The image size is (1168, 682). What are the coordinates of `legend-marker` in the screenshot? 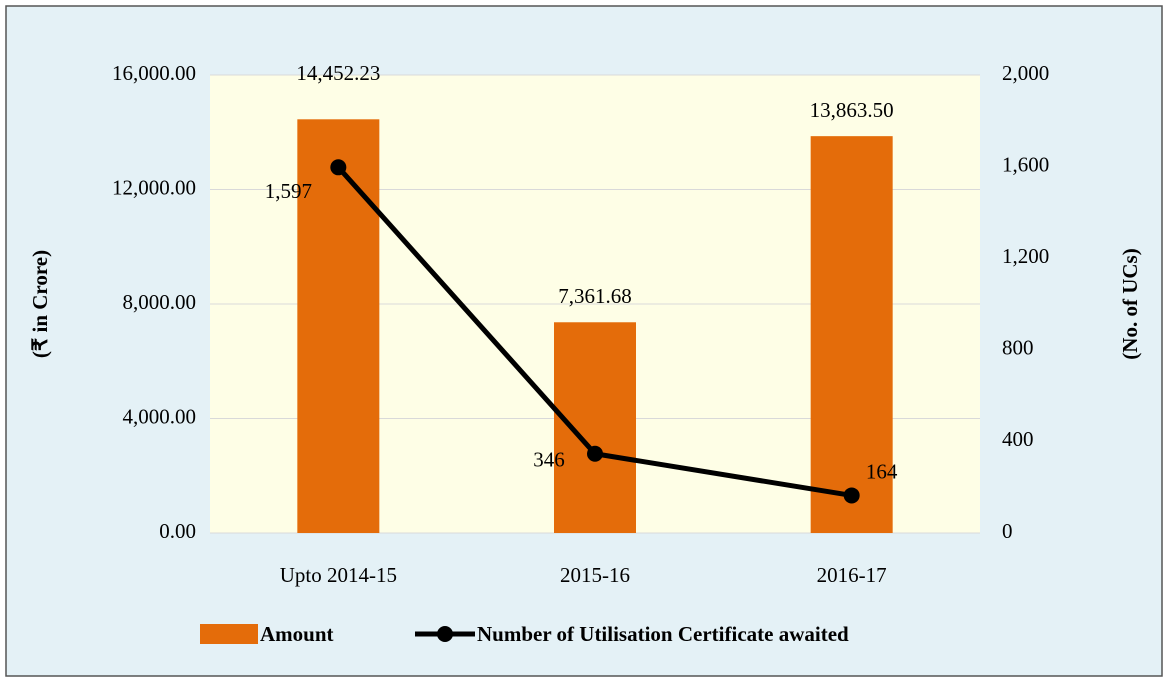 It's located at (445, 634).